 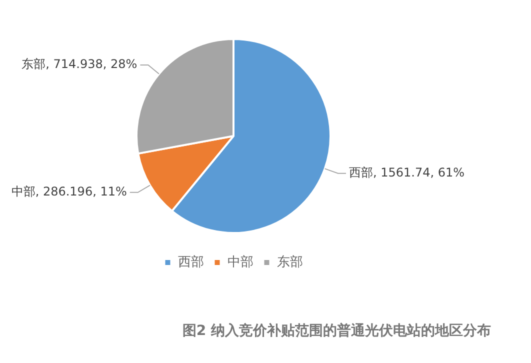 What do you see at coordinates (69, 191) in the screenshot?
I see `data-label: 中部, 286.196, 11%` at bounding box center [69, 191].